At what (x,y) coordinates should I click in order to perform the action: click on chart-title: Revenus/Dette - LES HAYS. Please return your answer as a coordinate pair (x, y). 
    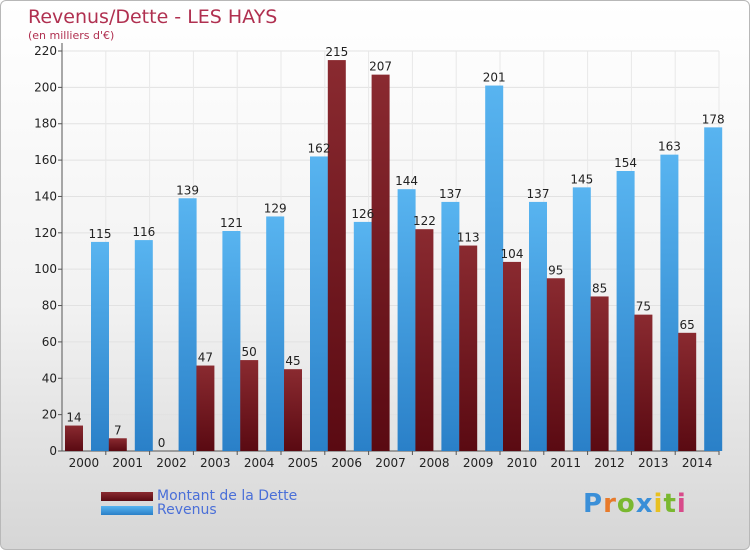
    Looking at the image, I should click on (153, 17).